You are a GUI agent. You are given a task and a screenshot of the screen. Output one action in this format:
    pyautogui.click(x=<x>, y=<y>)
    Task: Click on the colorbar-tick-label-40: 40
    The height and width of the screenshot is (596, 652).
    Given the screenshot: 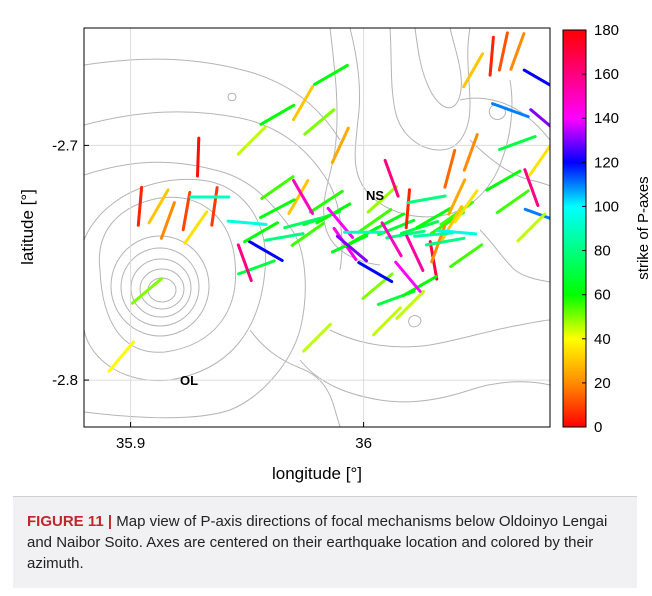 What is the action you would take?
    pyautogui.click(x=602, y=339)
    